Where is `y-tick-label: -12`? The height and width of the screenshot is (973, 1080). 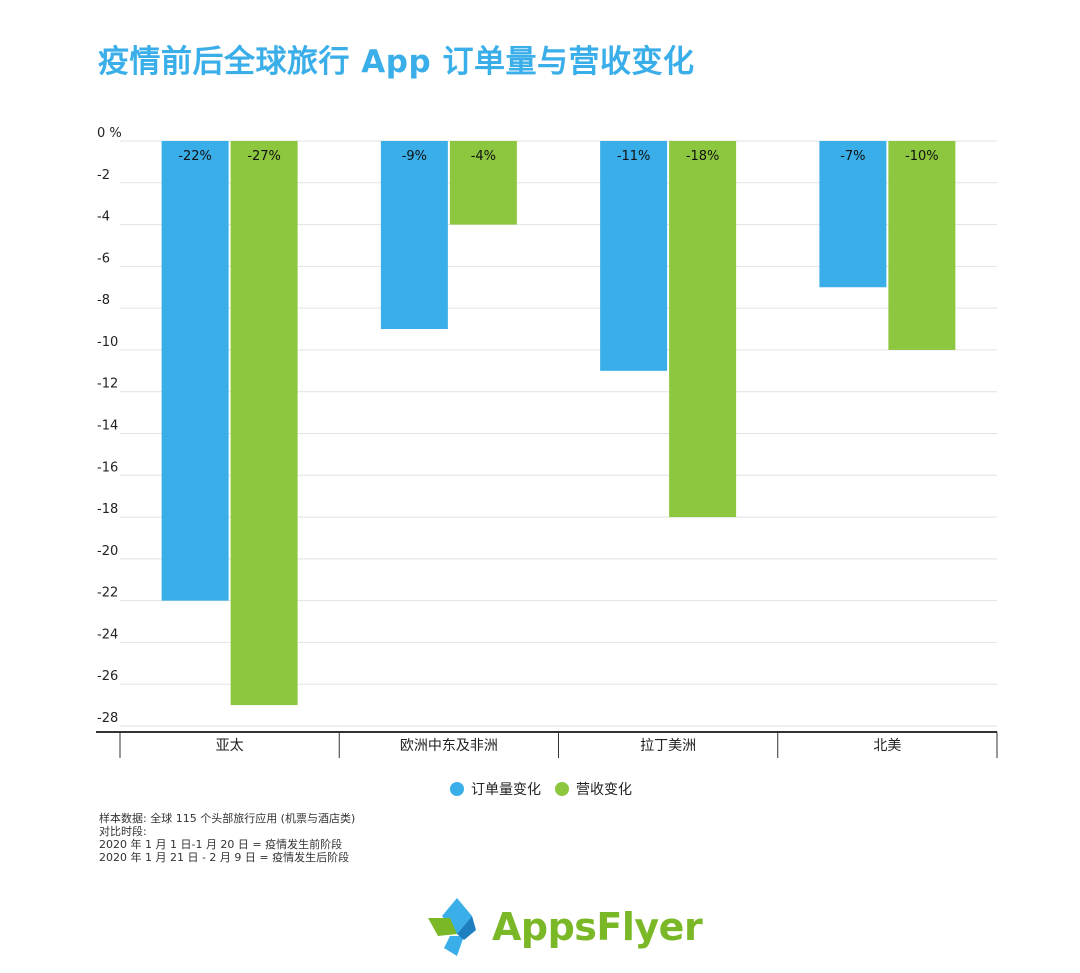
y-tick-label: -12 is located at coordinates (107, 384).